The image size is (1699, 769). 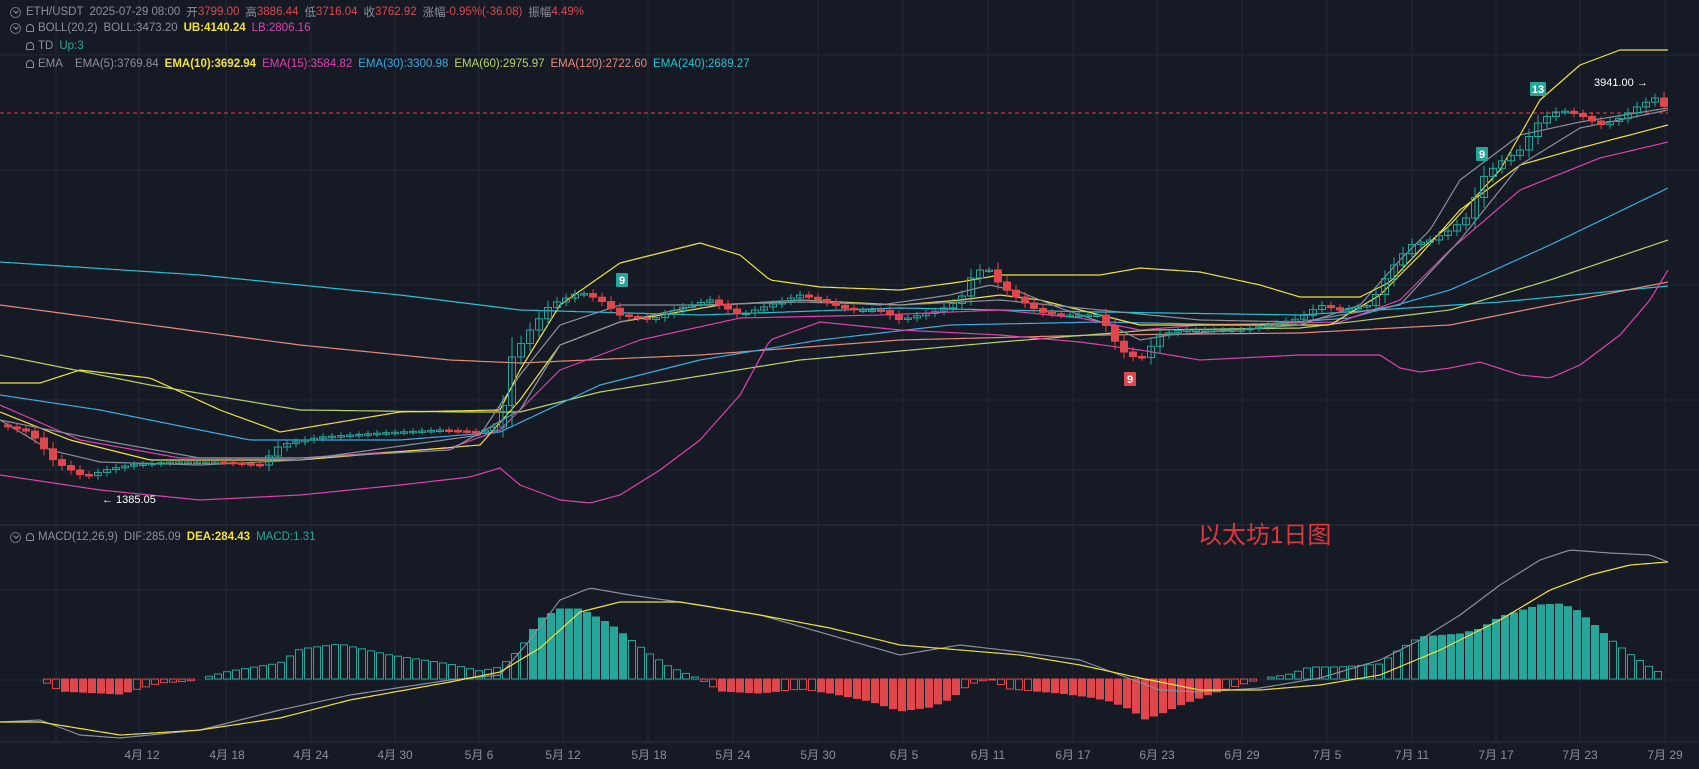 I want to click on ema-item: EMA(30):3300.98, so click(x=403, y=64).